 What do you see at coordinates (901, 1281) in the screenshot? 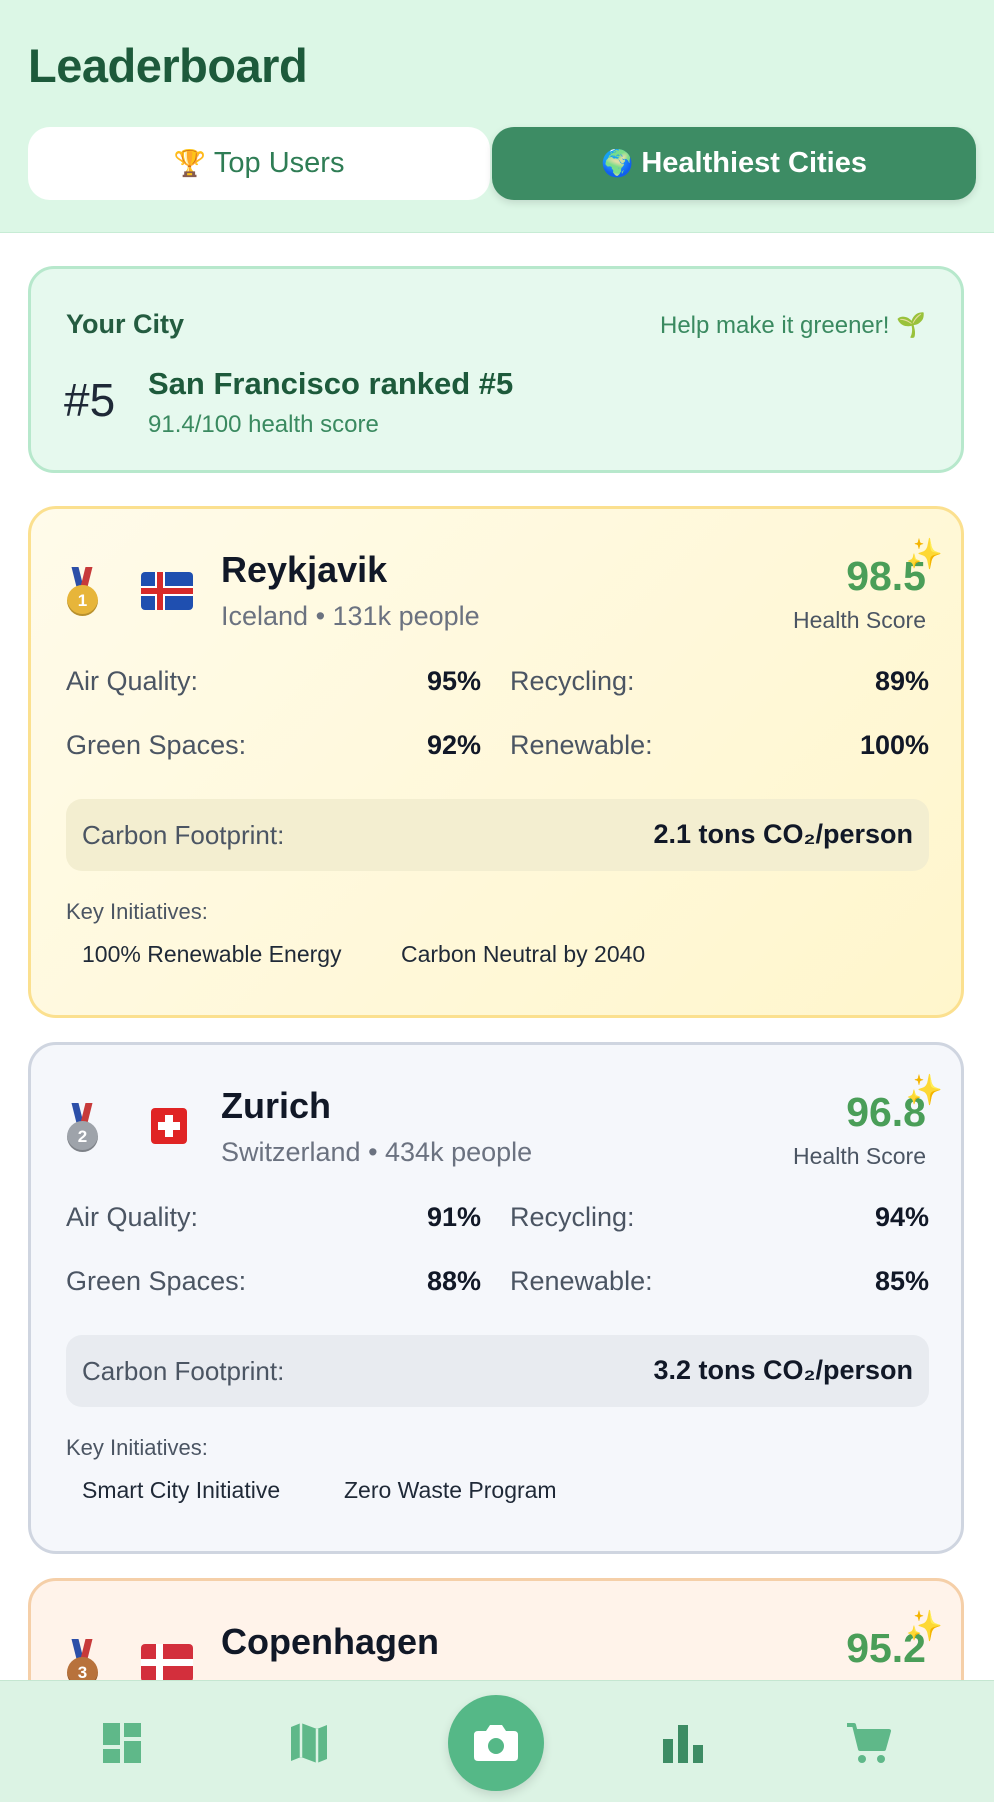
I see `renewable-value: 85%` at bounding box center [901, 1281].